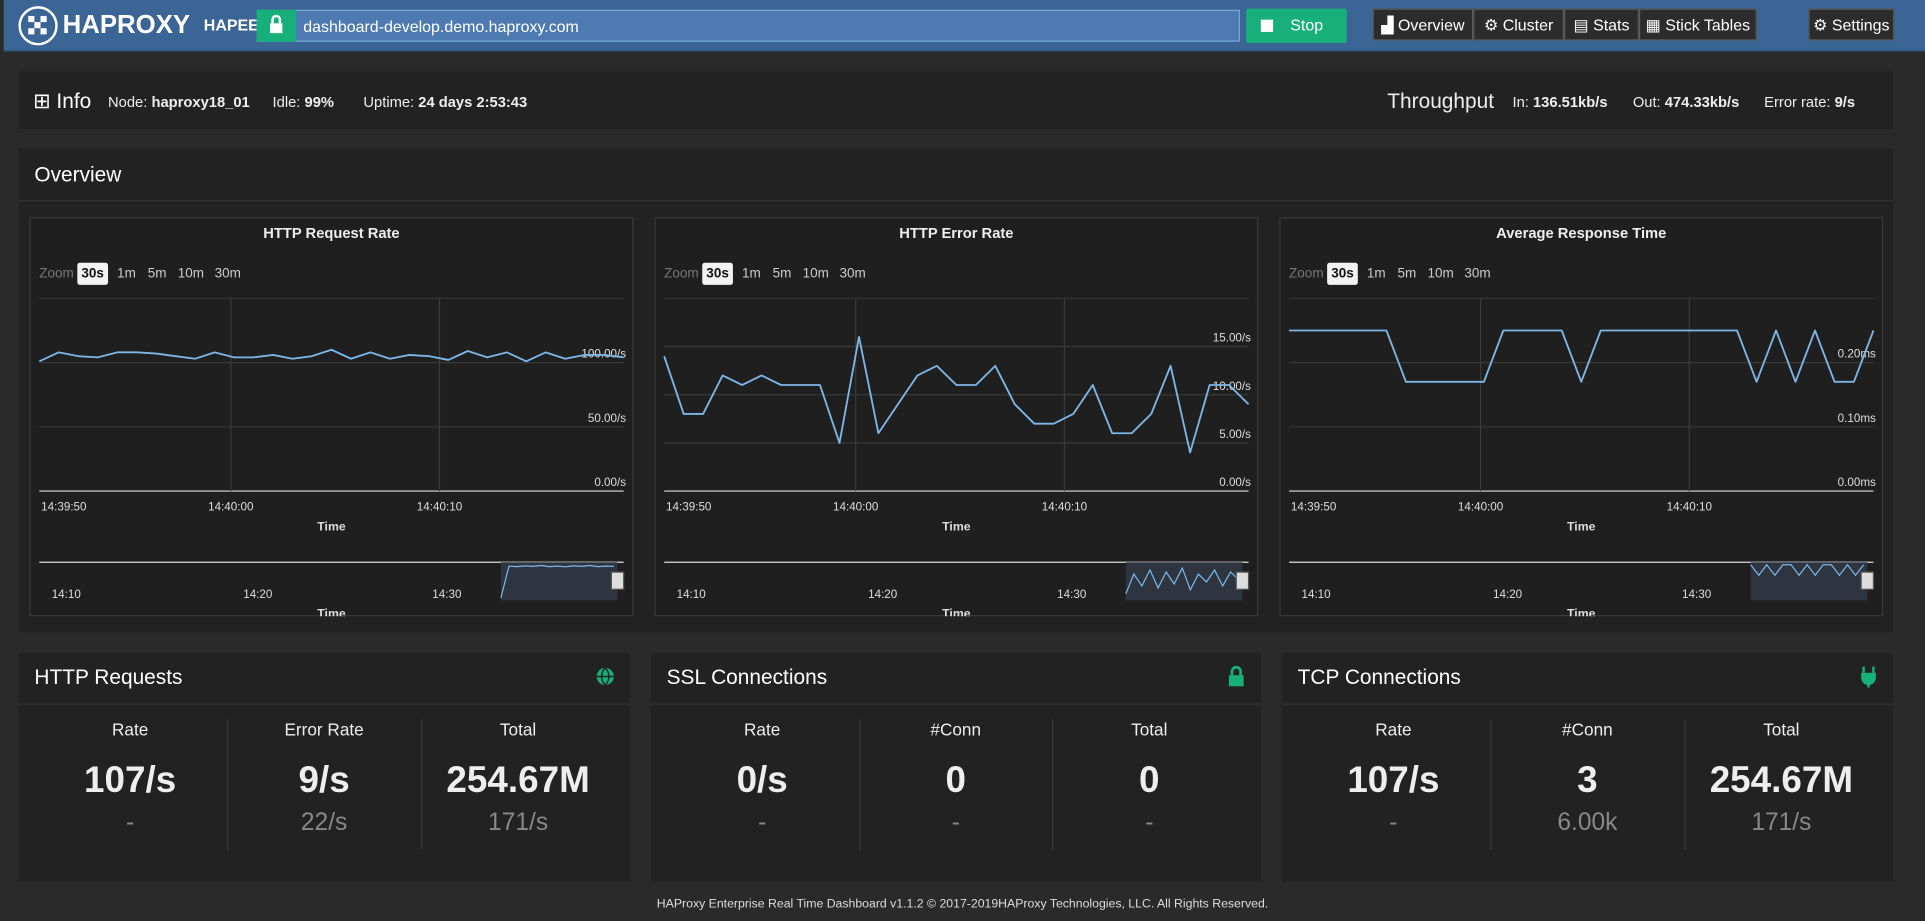 The width and height of the screenshot is (1925, 921). What do you see at coordinates (324, 780) in the screenshot?
I see `column-value: 9/s` at bounding box center [324, 780].